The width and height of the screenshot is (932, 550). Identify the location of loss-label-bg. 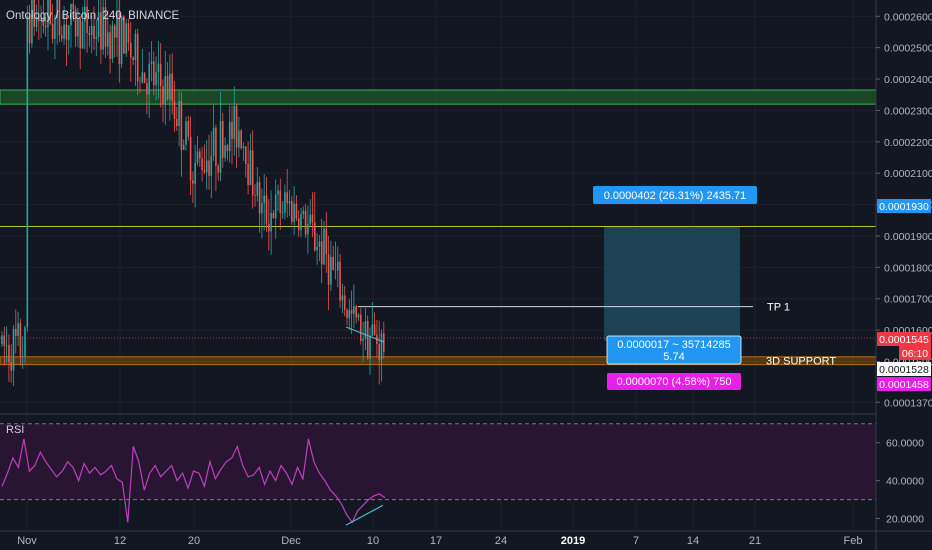
(674, 381).